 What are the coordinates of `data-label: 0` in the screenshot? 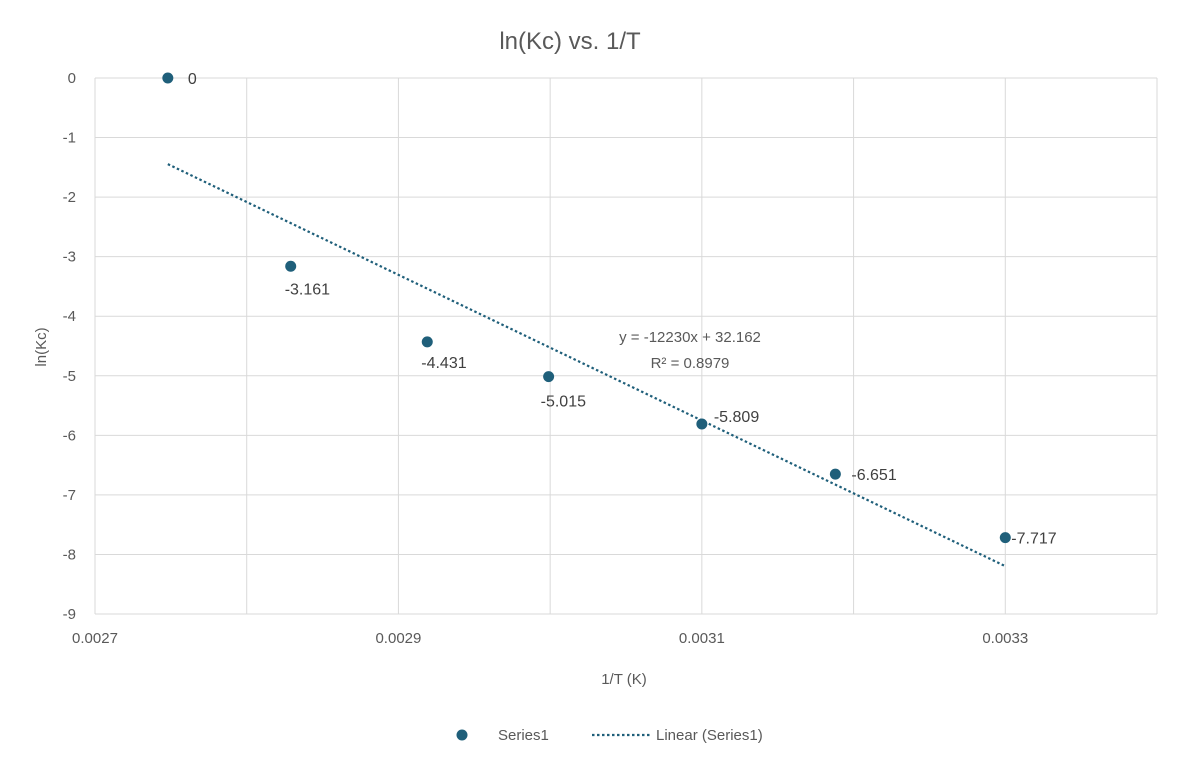 It's located at (192, 79).